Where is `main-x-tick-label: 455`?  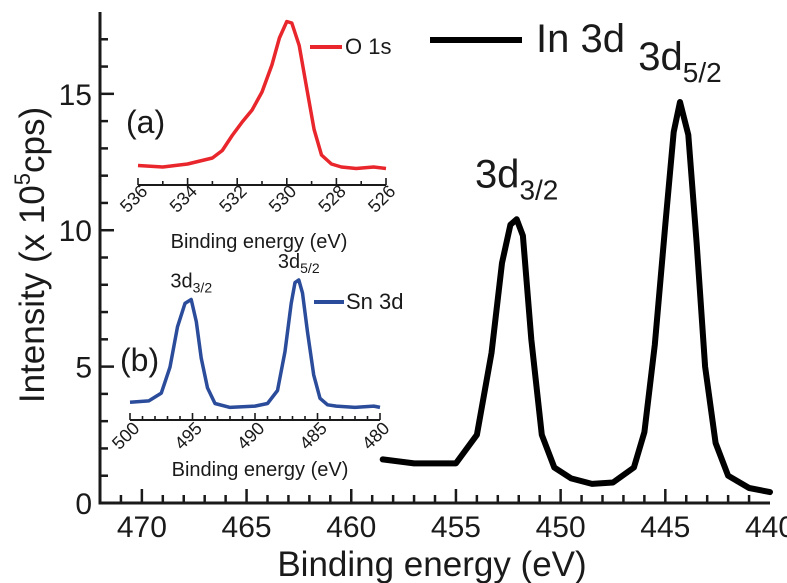
main-x-tick-label: 455 is located at coordinates (456, 527).